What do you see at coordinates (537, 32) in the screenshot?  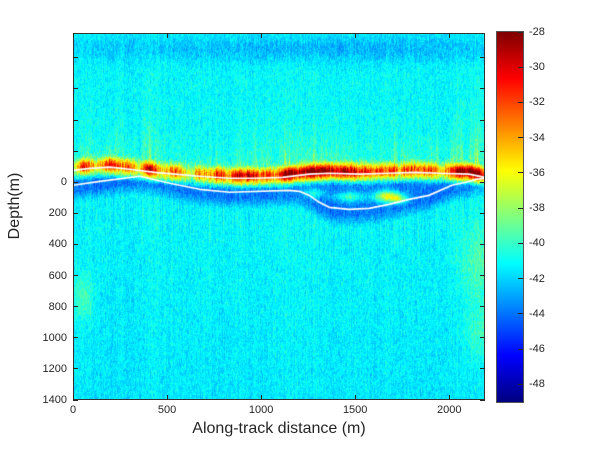 I see `colorbar-tick-label: -28` at bounding box center [537, 32].